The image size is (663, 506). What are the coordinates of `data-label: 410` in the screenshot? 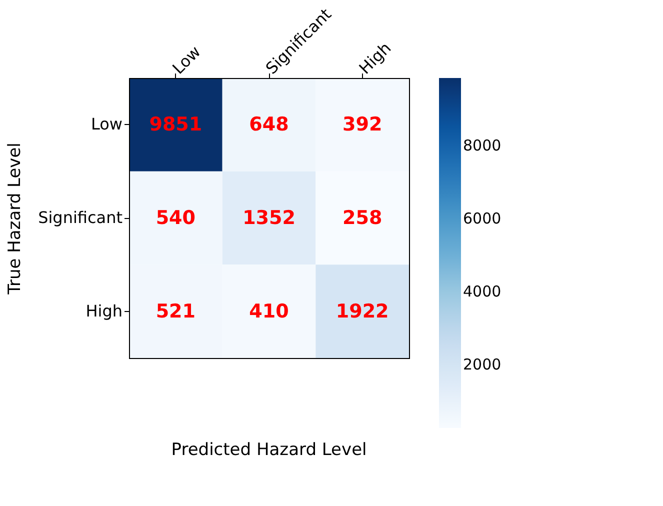 It's located at (269, 311).